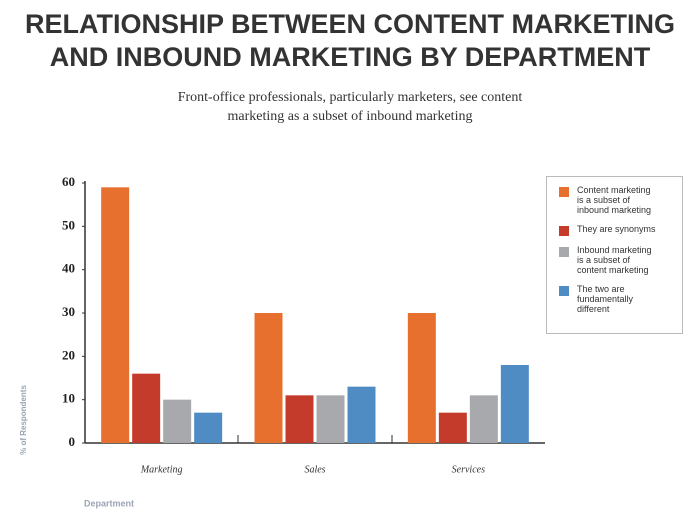 This screenshot has height=515, width=700. Describe the element at coordinates (468, 469) in the screenshot. I see `x-tick-label: Services` at that location.